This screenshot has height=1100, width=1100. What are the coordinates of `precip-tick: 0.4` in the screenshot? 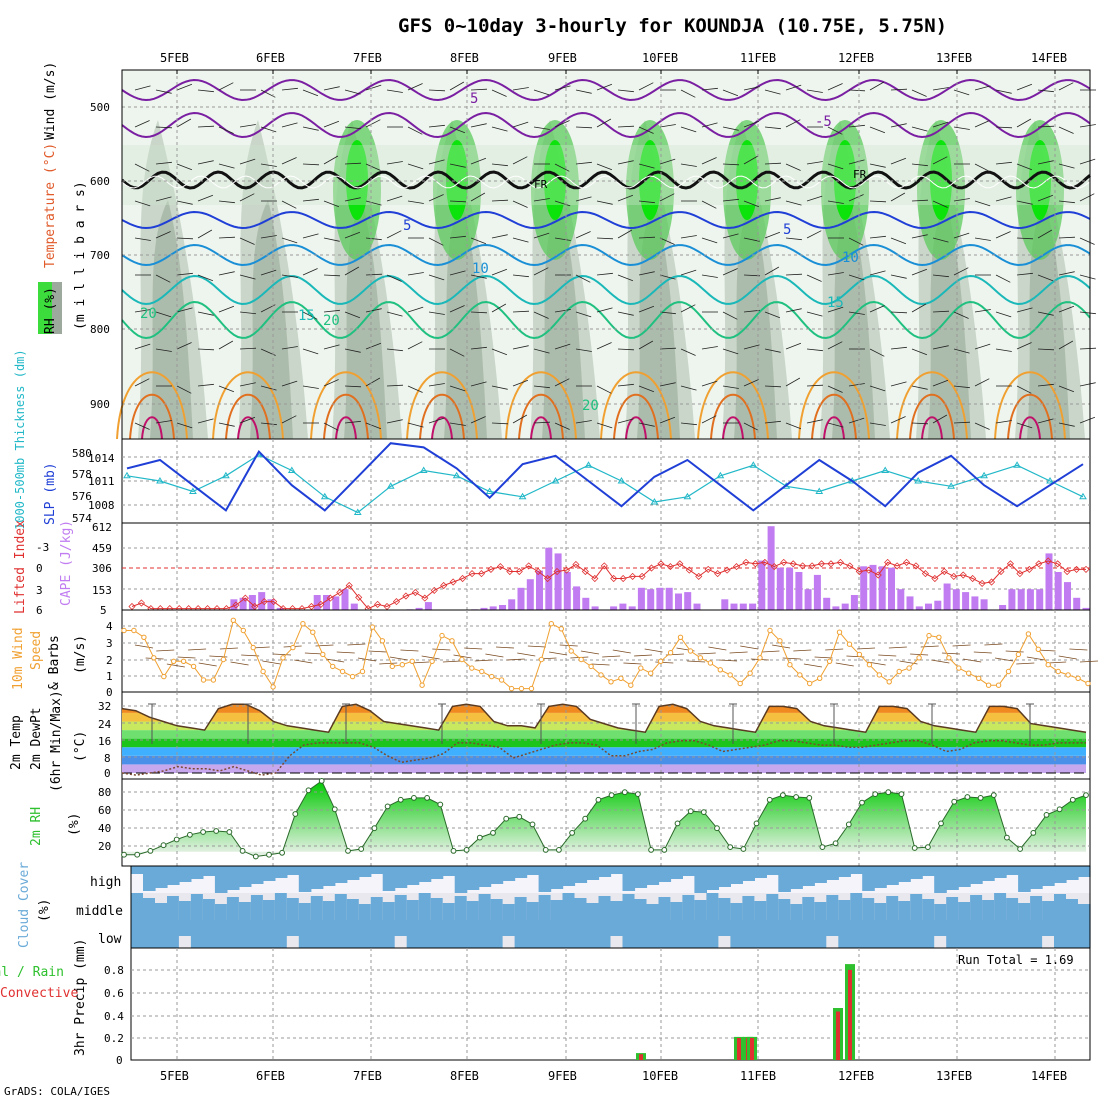 It's located at (114, 1016).